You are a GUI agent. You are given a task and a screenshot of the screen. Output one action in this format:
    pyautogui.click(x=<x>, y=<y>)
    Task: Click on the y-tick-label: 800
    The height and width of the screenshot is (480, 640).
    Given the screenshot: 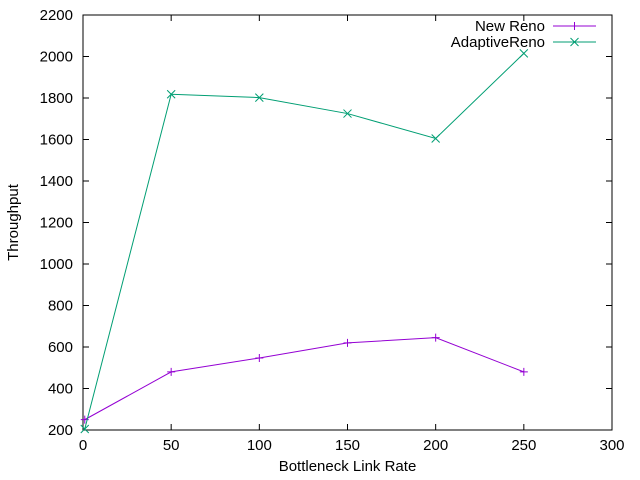 What is the action you would take?
    pyautogui.click(x=60, y=306)
    